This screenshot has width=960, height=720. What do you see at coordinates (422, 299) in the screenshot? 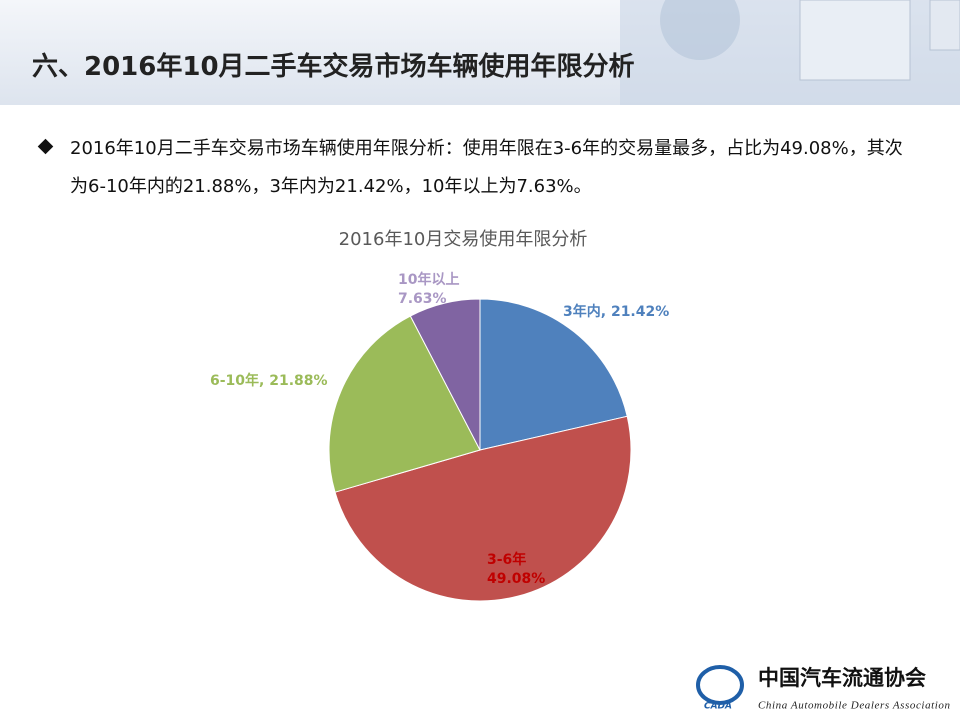
I see `data-label-value: 7.63%` at bounding box center [422, 299].